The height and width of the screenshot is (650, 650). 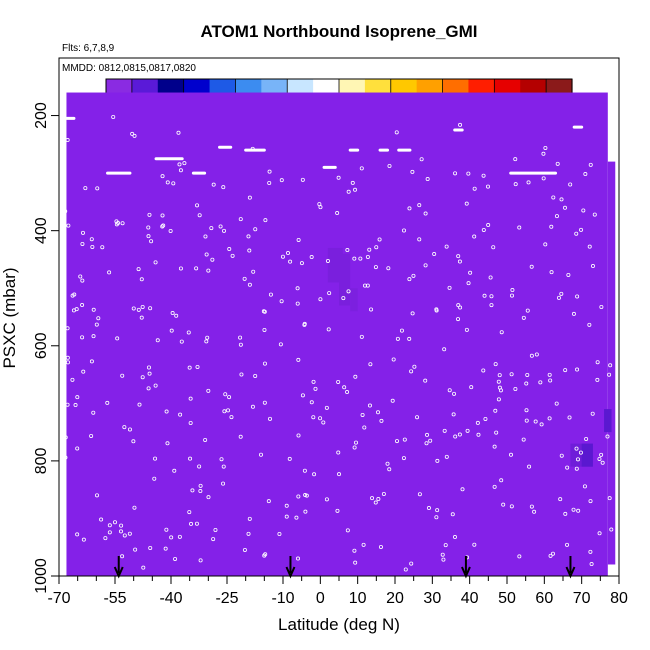 I want to click on x-axis: -70 -55 -40 -25 -10 0 10 20 30 40 50 60 70 80, so click(x=337, y=591).